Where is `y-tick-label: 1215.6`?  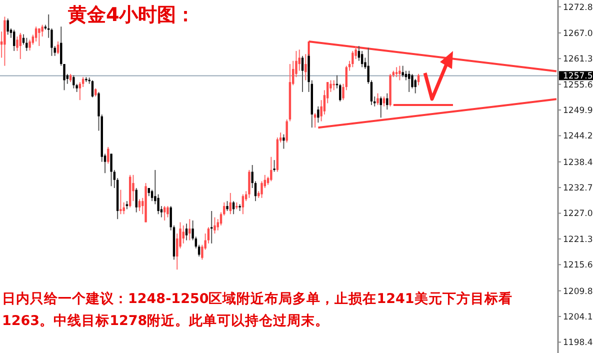
y-tick-label: 1215.6 is located at coordinates (578, 265).